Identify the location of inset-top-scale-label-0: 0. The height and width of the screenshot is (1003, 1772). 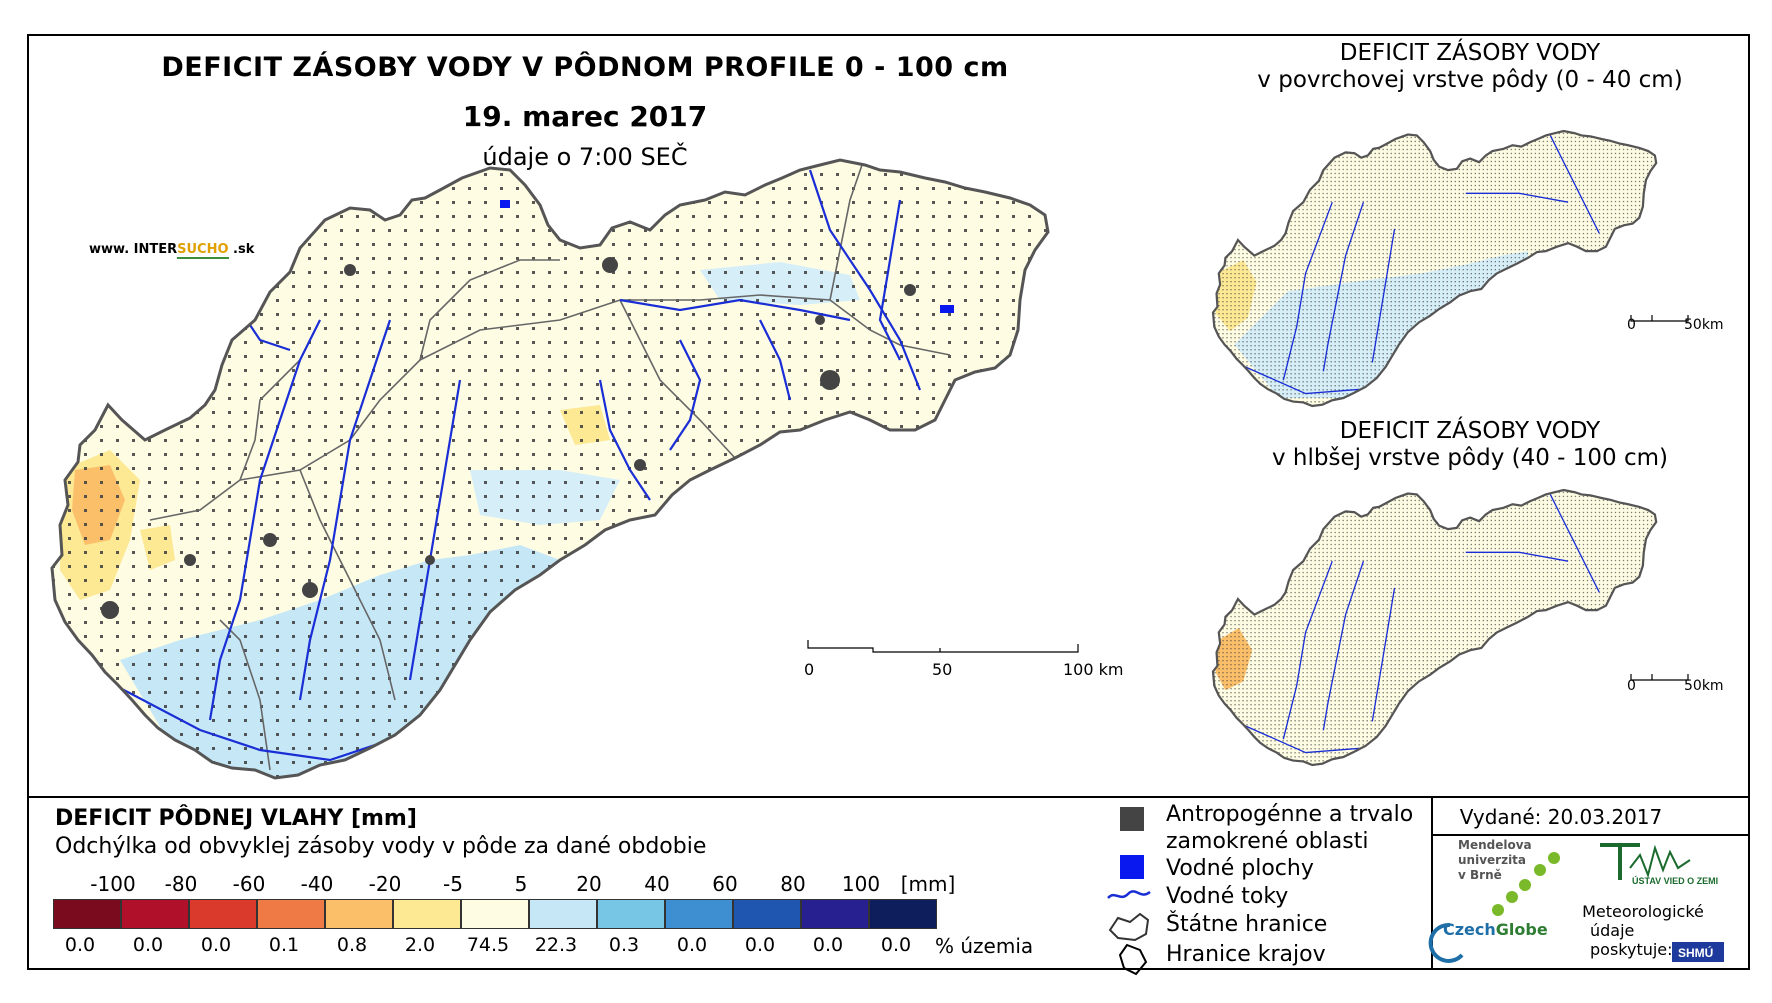
(1631, 325).